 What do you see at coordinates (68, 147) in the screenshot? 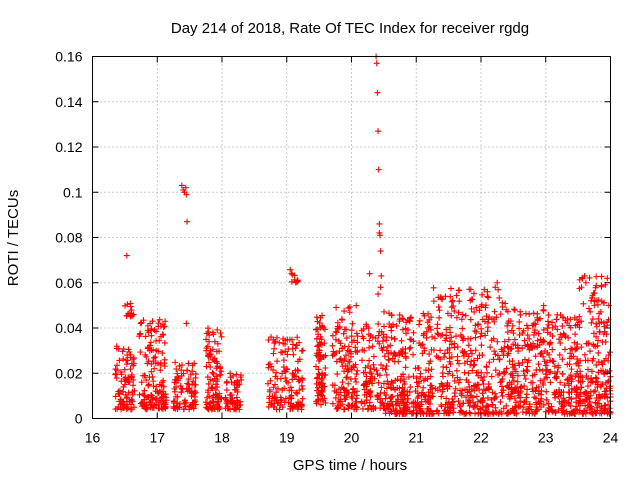
I see `y-tick-label: 0.12` at bounding box center [68, 147].